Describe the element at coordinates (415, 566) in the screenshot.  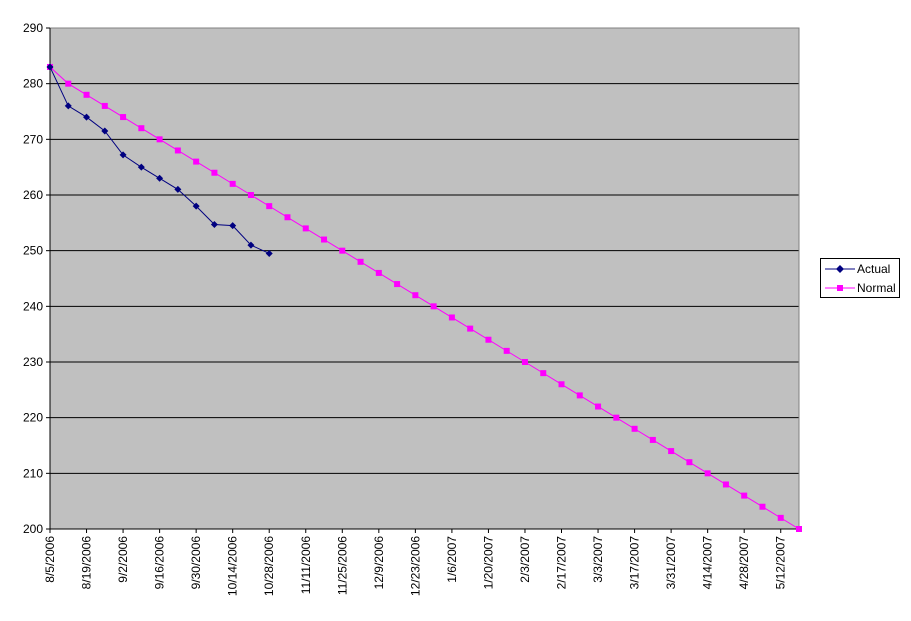
I see `x-tick-label-10: 12/23/2006` at that location.